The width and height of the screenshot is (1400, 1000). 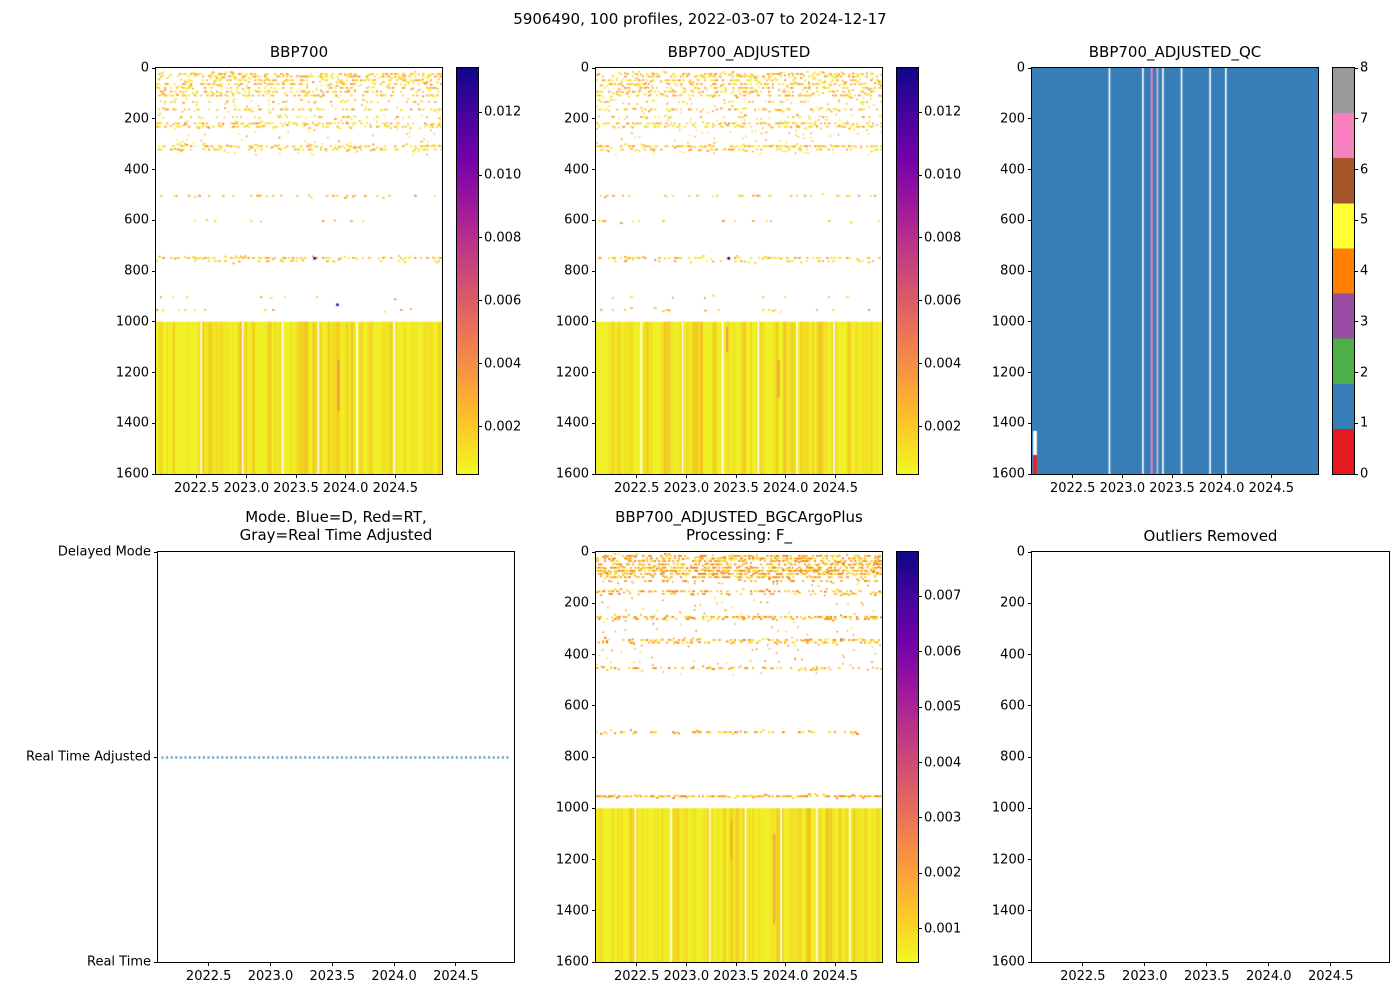 I want to click on colorbar-tick-label: 2, so click(x=1364, y=372).